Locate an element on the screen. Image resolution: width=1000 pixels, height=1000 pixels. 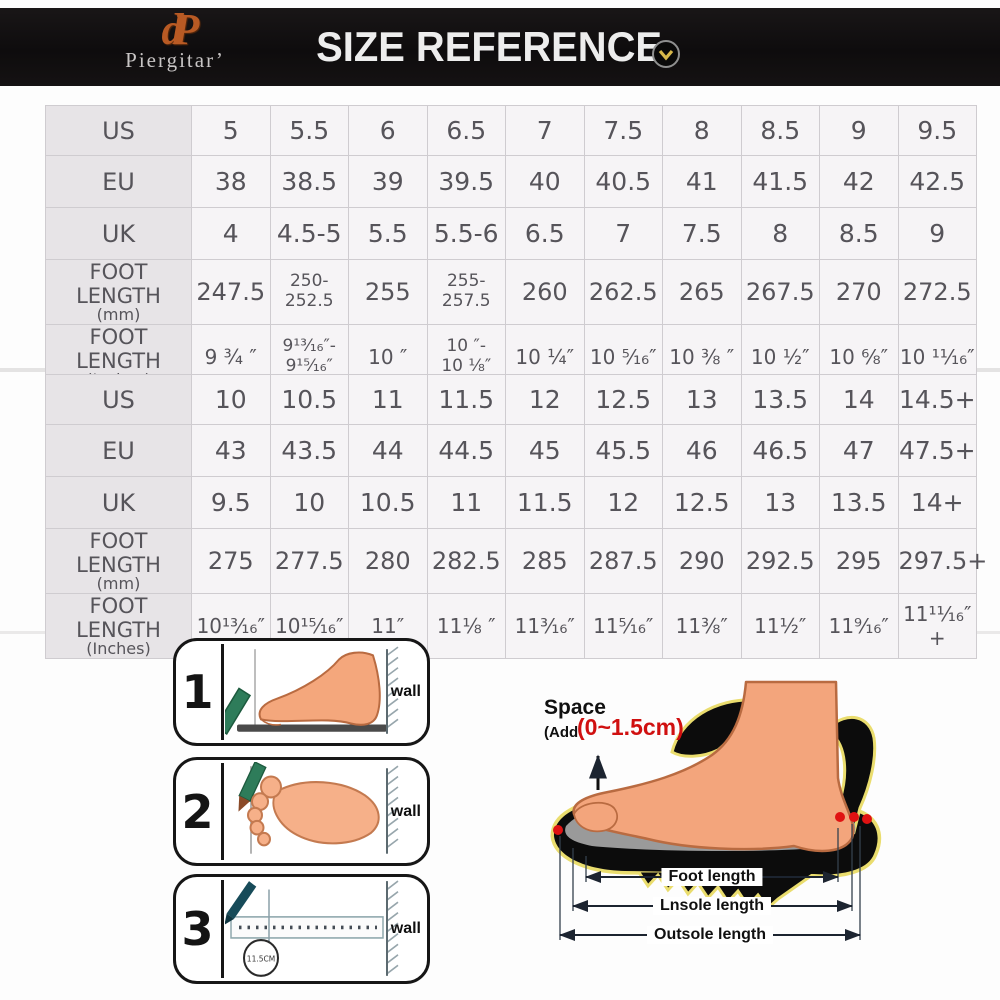
size-cell: 45 is located at coordinates (545, 450).